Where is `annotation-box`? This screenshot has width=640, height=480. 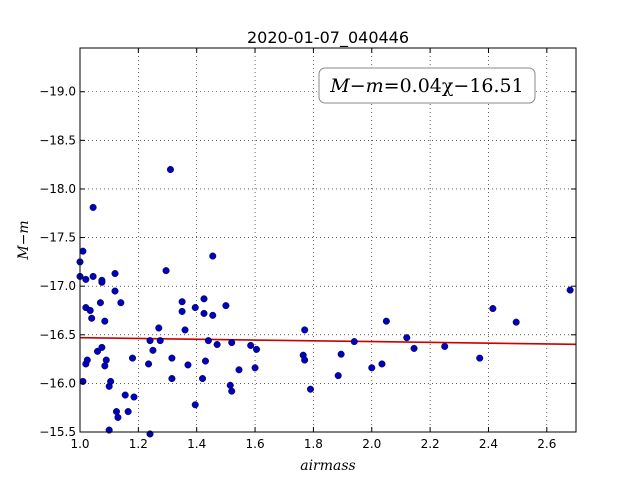
annotation-box is located at coordinates (427, 85).